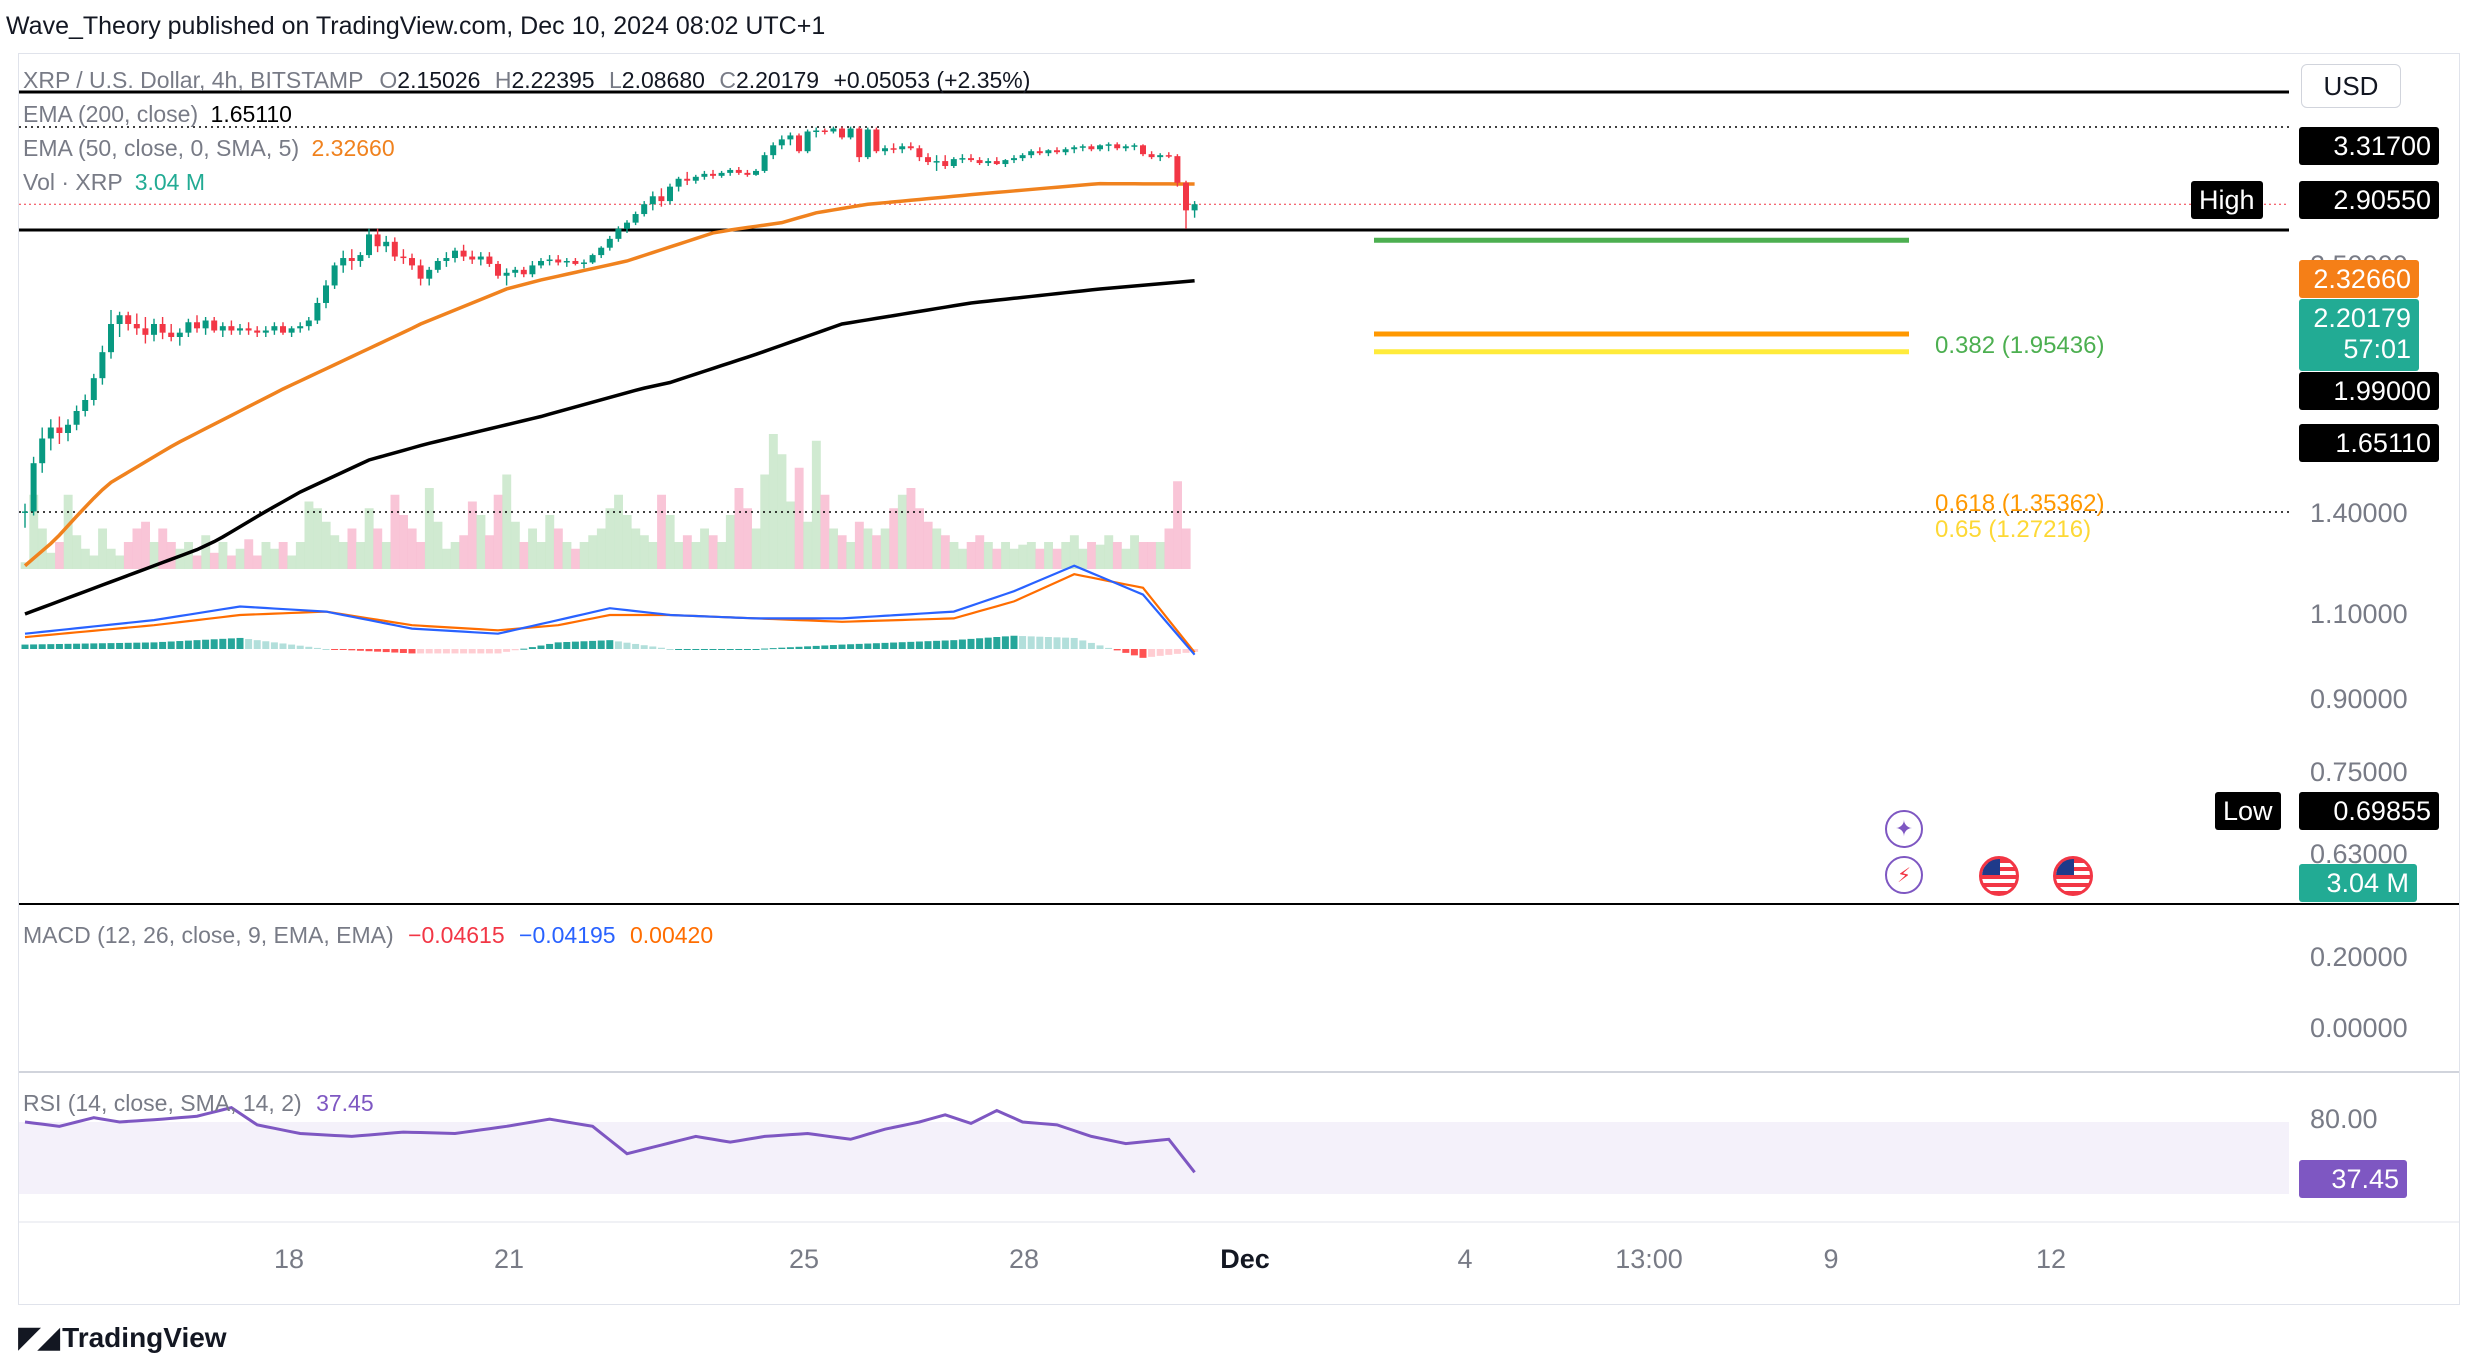  What do you see at coordinates (1904, 875) in the screenshot?
I see `alert-lightning-icon: ⚡` at bounding box center [1904, 875].